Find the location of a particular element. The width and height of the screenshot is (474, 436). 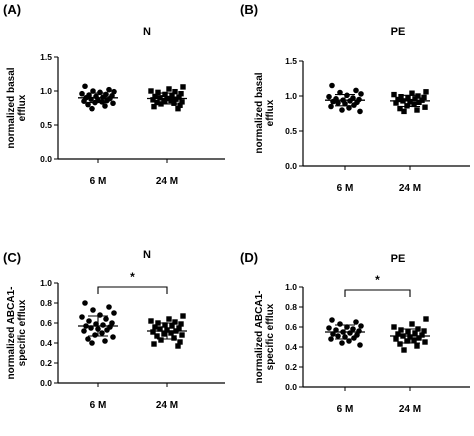

y-tick-label: 0.5 is located at coordinates (291, 131).